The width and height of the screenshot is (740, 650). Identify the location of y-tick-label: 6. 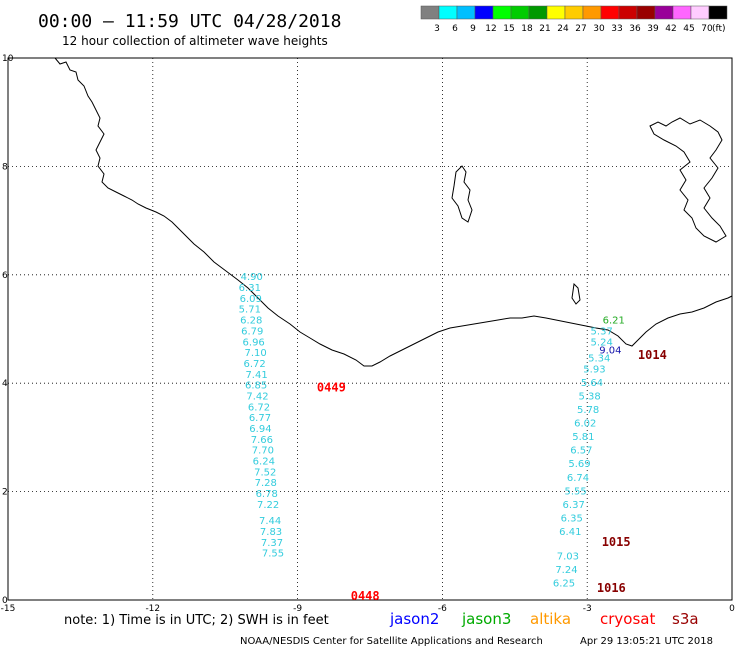
(5, 276).